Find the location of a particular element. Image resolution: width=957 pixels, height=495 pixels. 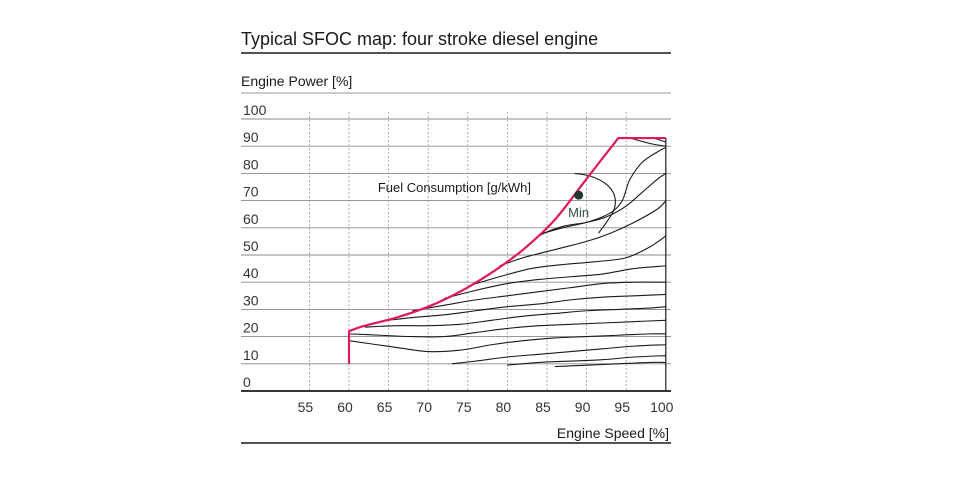

x-tick-label: 100 is located at coordinates (662, 407).